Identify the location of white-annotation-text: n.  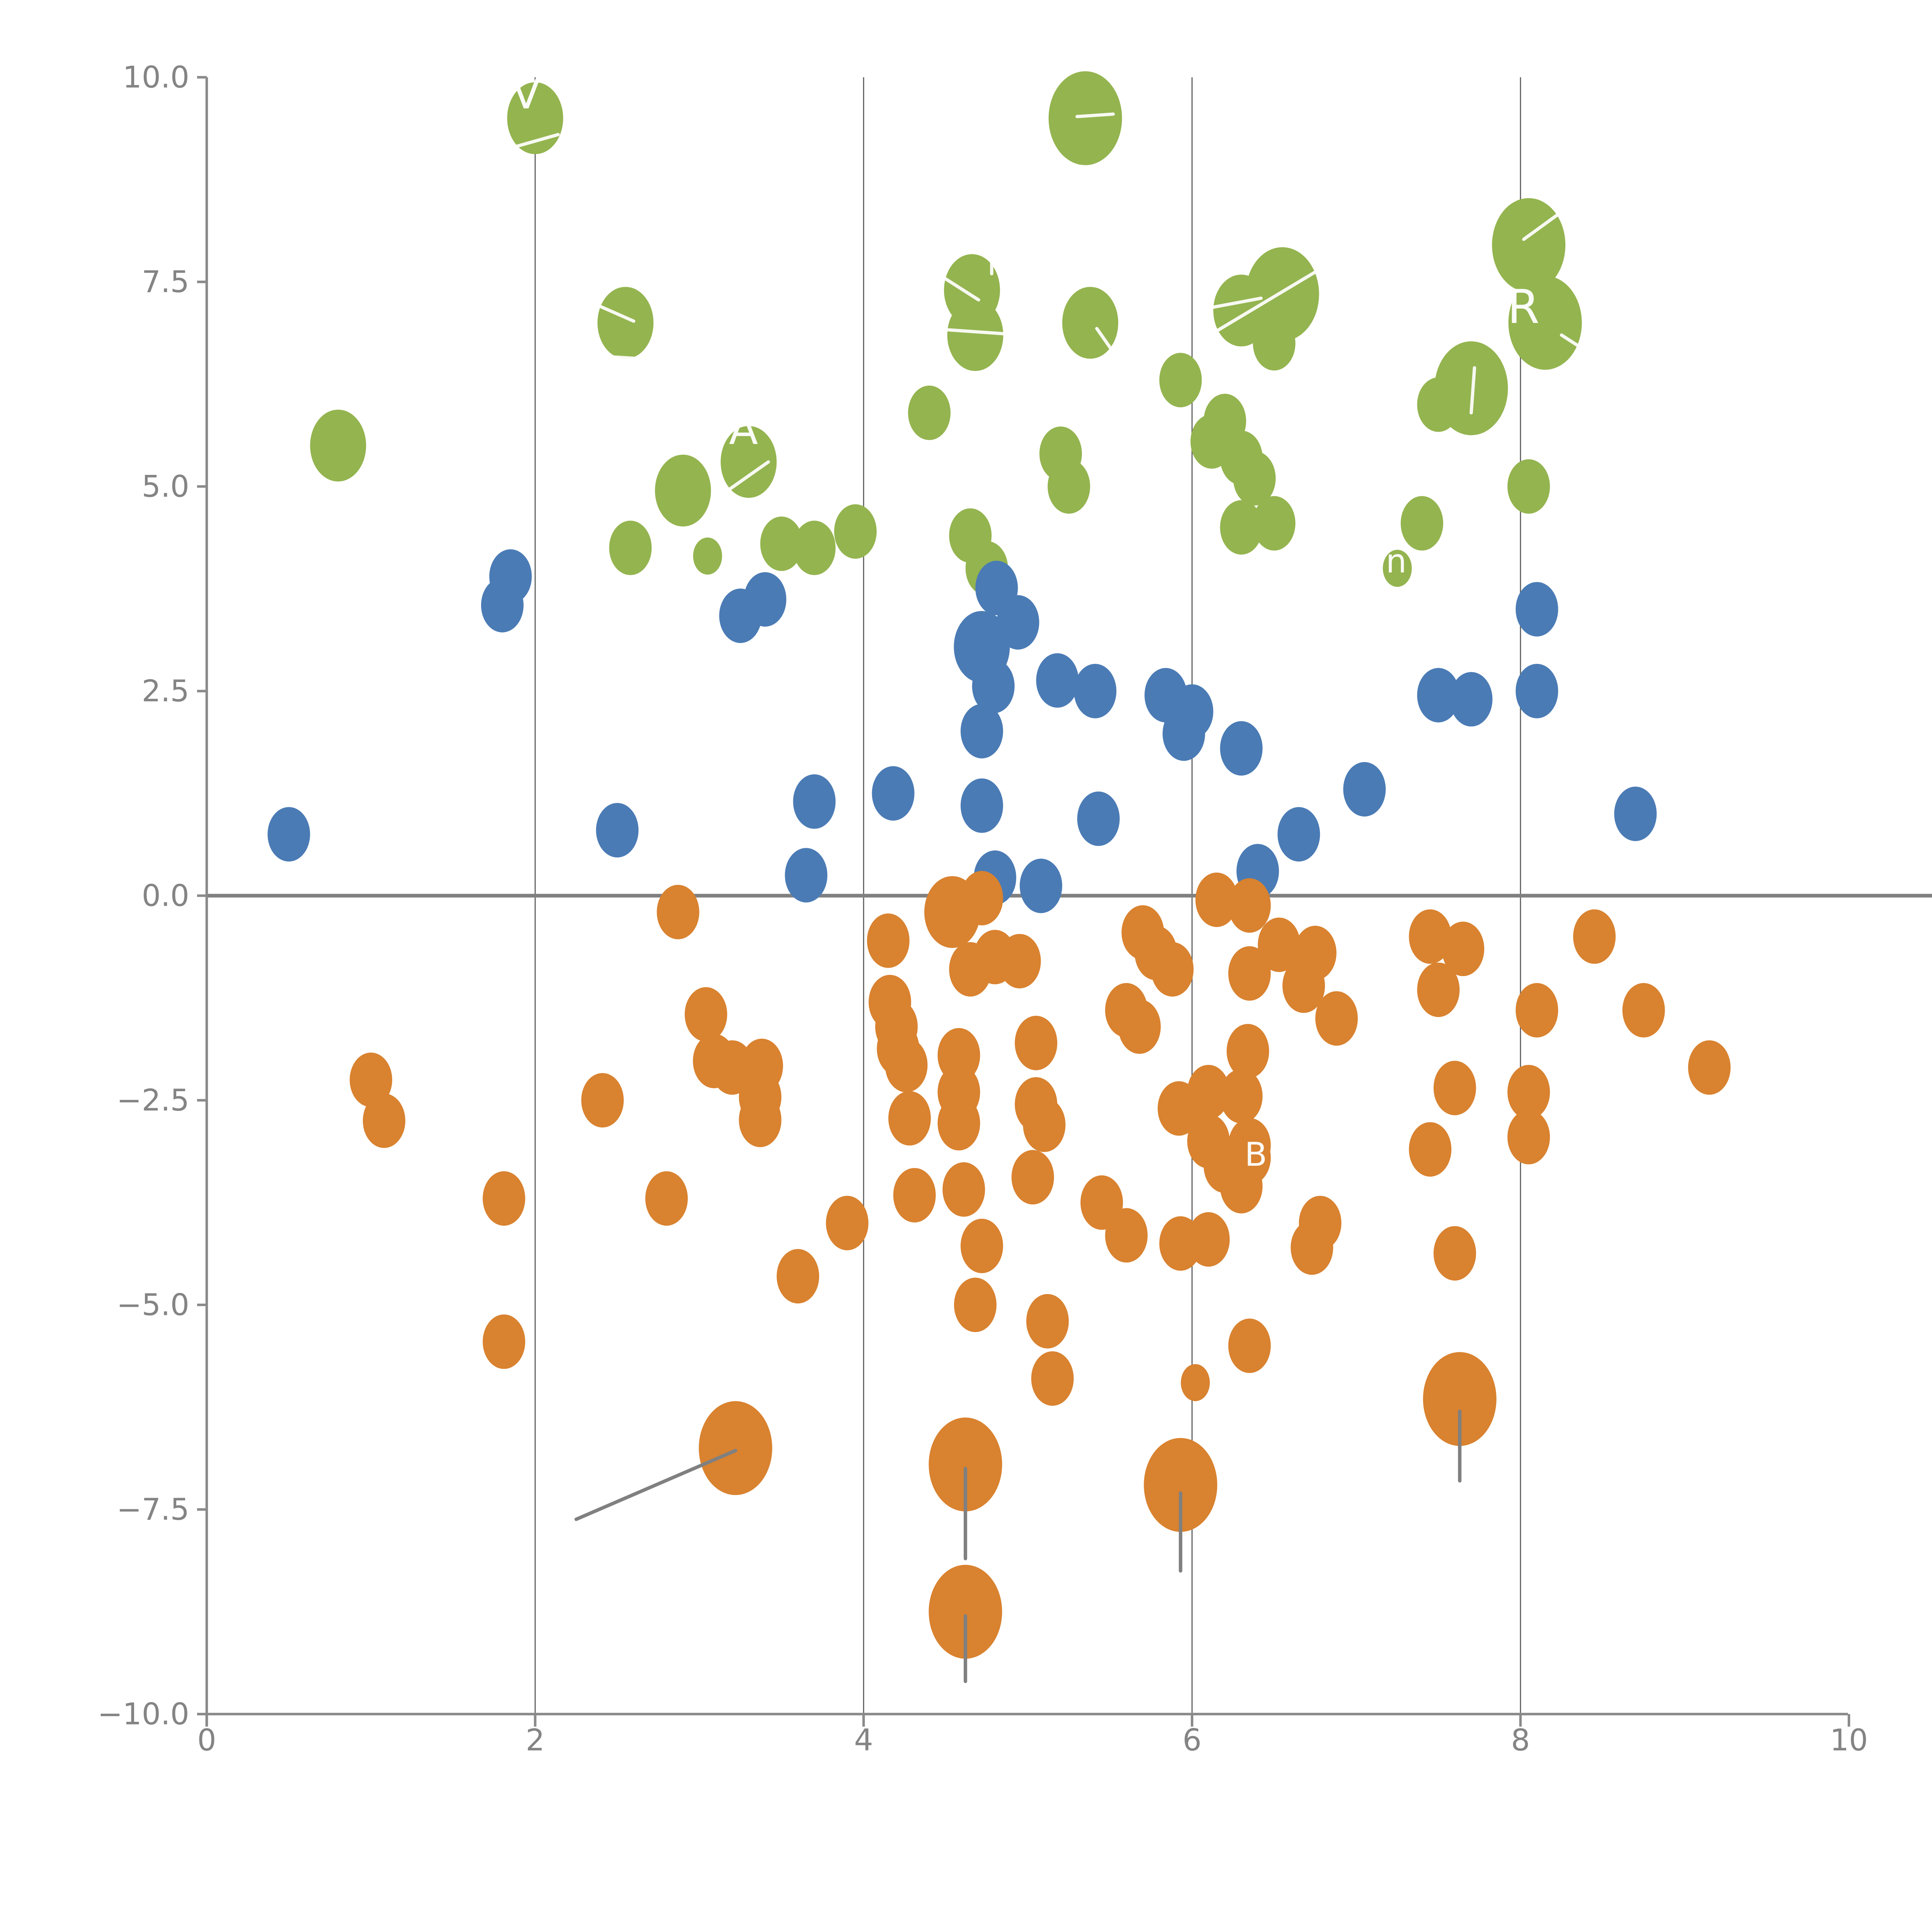
(1397, 561).